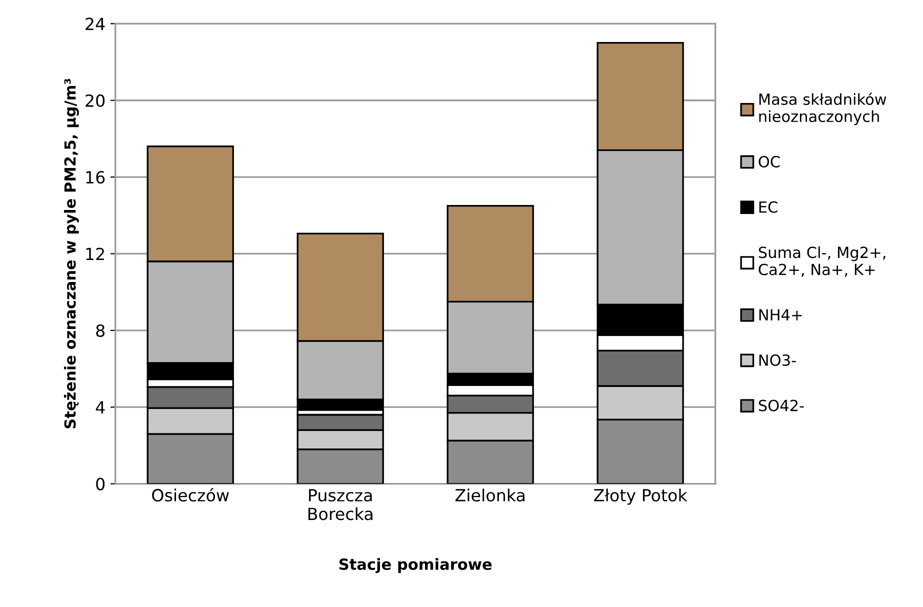 This screenshot has width=923, height=607. What do you see at coordinates (100, 484) in the screenshot?
I see `y-tick-label: 0` at bounding box center [100, 484].